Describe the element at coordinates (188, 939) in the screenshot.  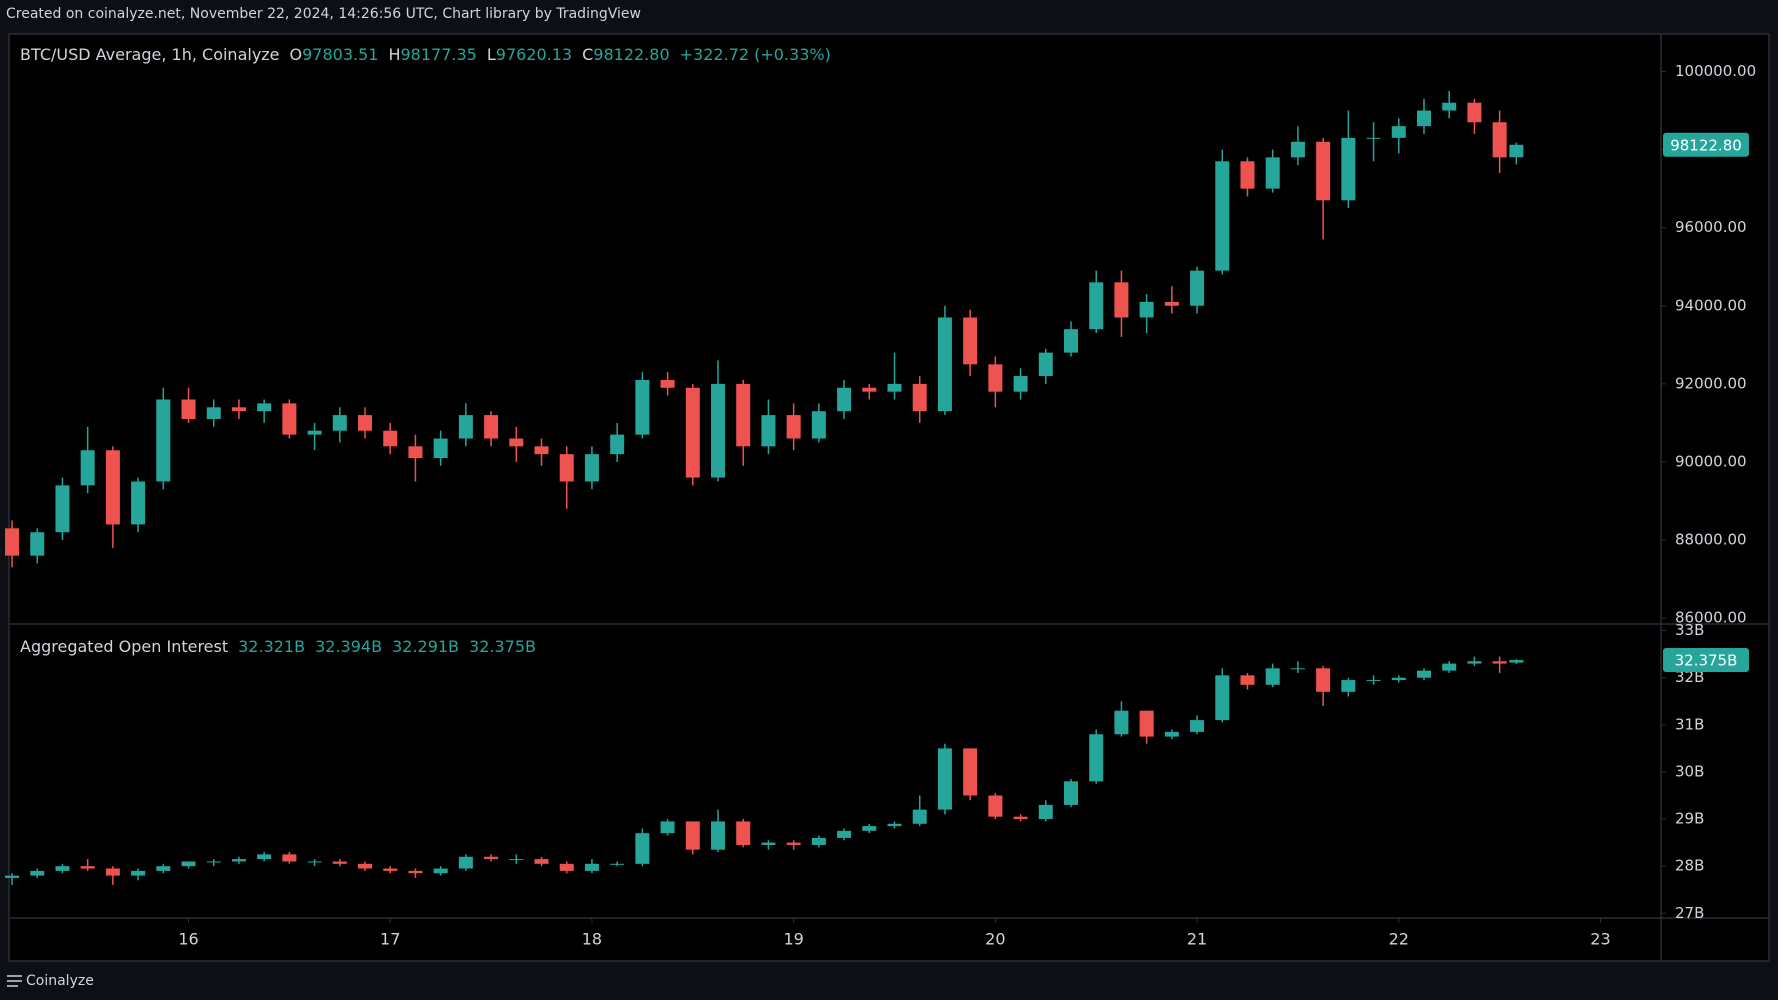
I see `x-tick-label: 16` at that location.